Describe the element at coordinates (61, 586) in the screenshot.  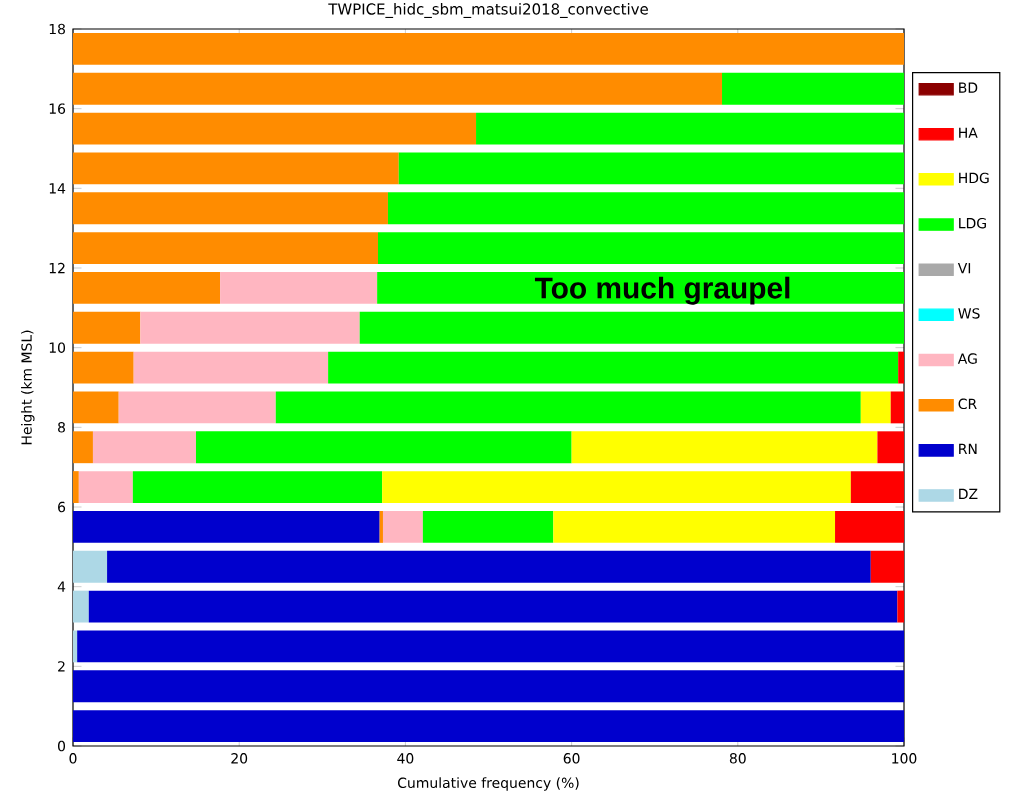
I see `y-tick-label: 4` at that location.